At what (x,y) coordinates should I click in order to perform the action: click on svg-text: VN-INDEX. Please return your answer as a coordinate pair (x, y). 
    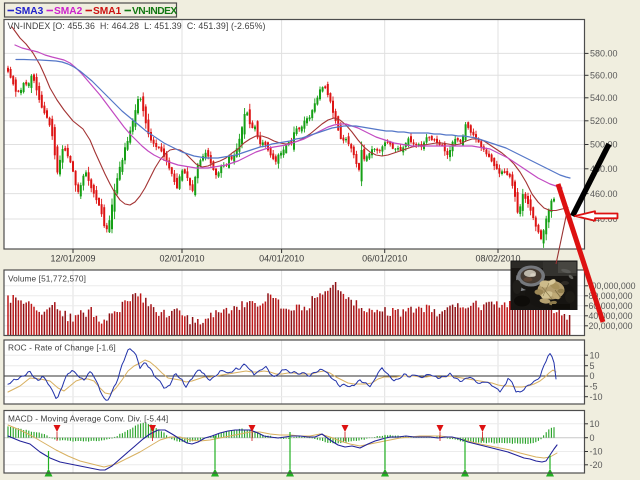
    Looking at the image, I should click on (154, 11).